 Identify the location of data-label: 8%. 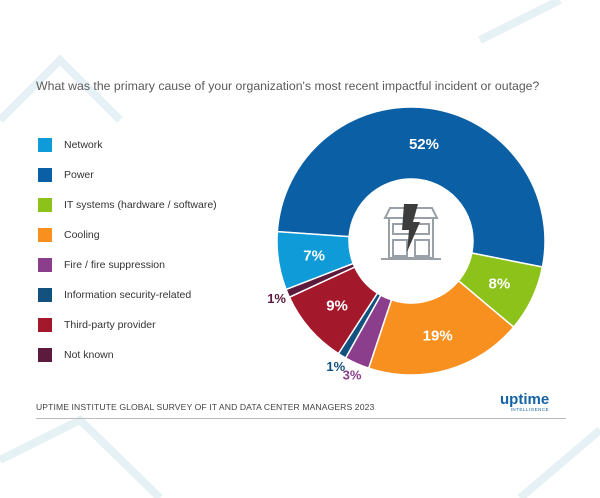
(500, 283).